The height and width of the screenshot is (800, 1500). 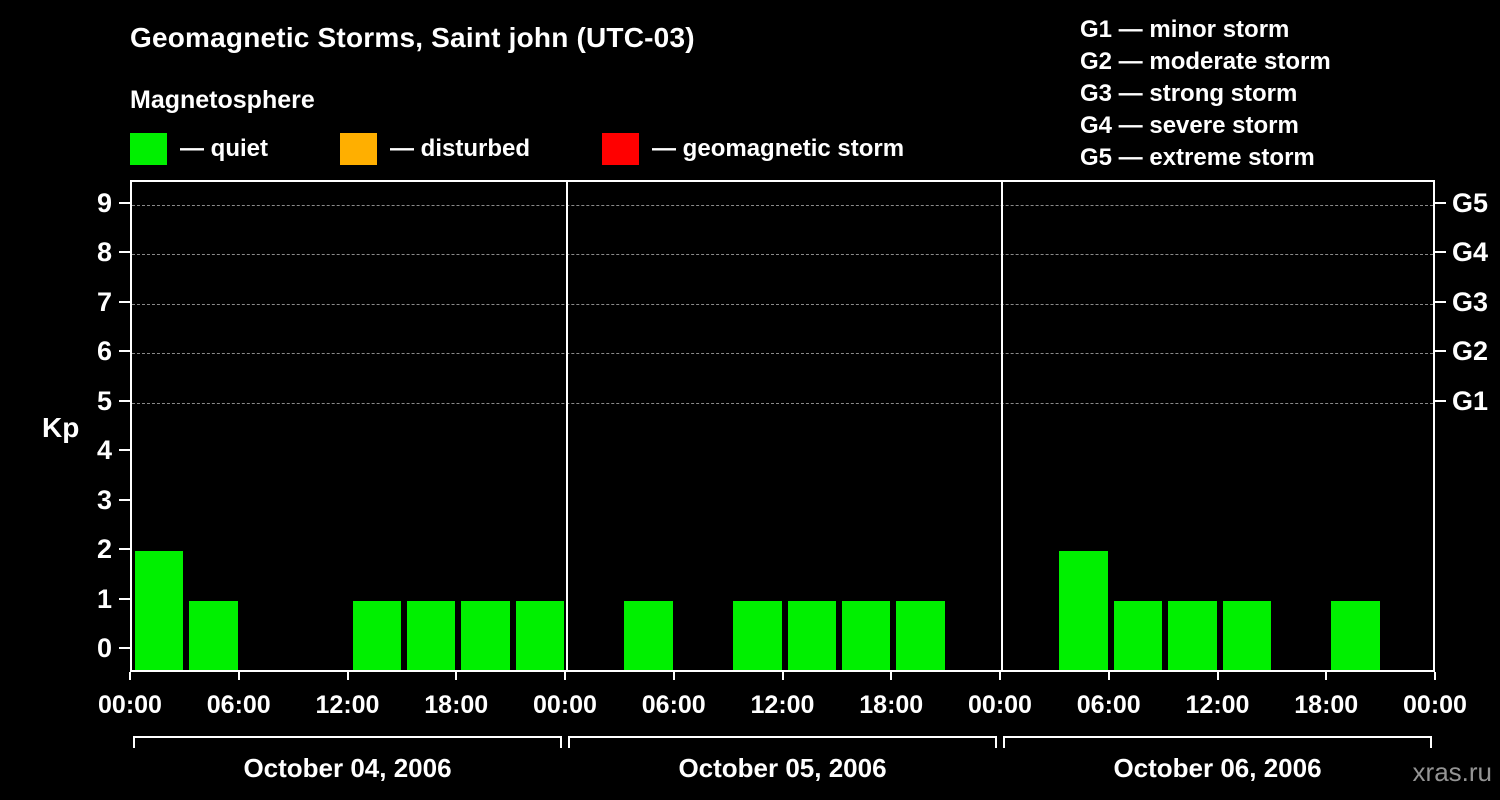 I want to click on legend-label: — disturbed, so click(x=460, y=148).